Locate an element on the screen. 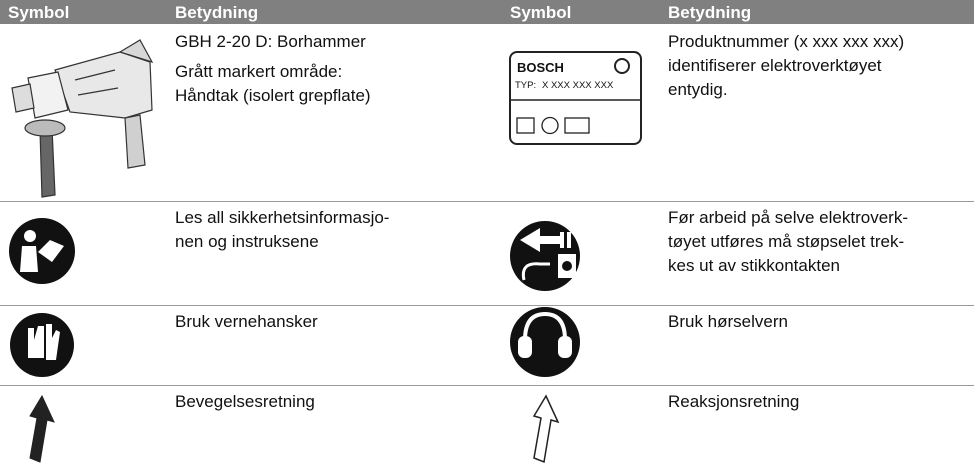 This screenshot has height=469, width=974. text-line: nen og instruksene is located at coordinates (247, 241).